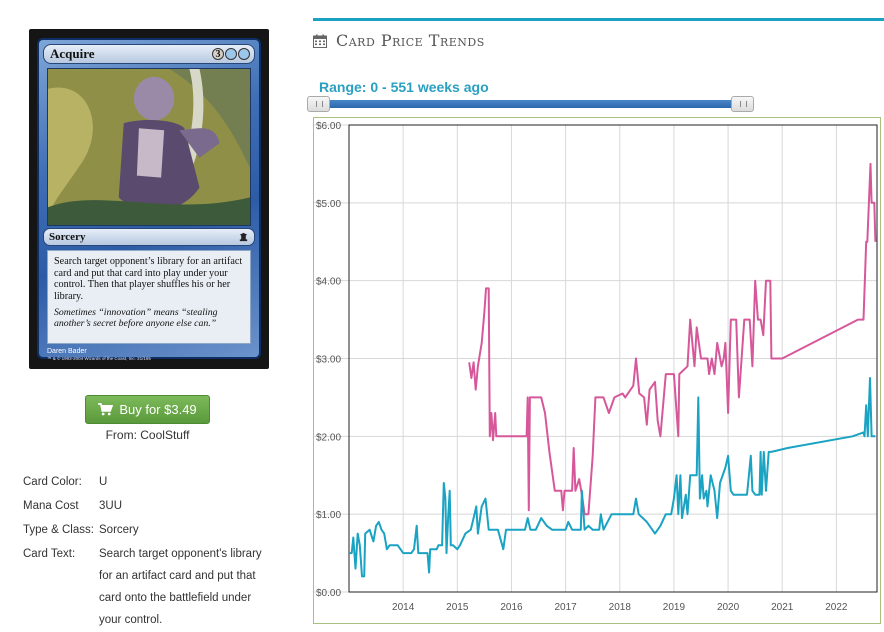 The height and width of the screenshot is (632, 884). What do you see at coordinates (328, 437) in the screenshot?
I see `y-tick-label: $2.00` at bounding box center [328, 437].